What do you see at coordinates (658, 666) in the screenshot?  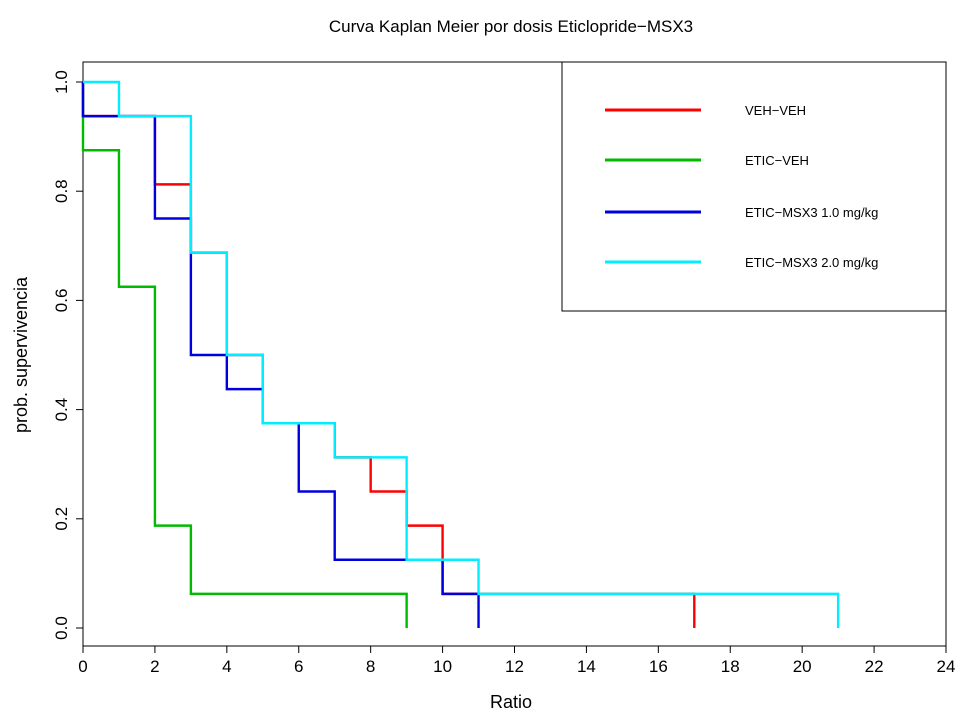 I see `x-tick-label: 16` at bounding box center [658, 666].